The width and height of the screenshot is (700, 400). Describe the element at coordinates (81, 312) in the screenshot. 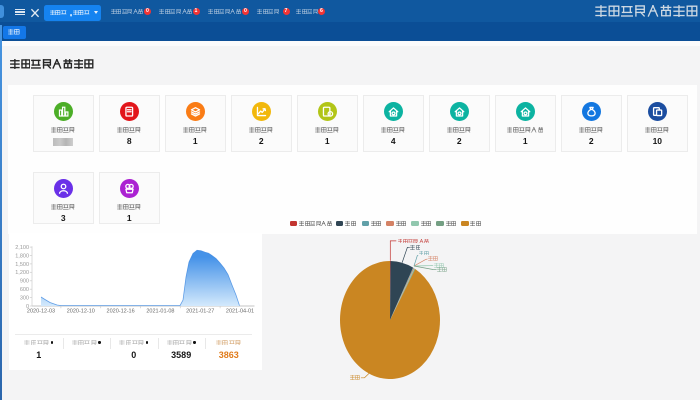

I see `svg-text: 2020-12-10` at that location.